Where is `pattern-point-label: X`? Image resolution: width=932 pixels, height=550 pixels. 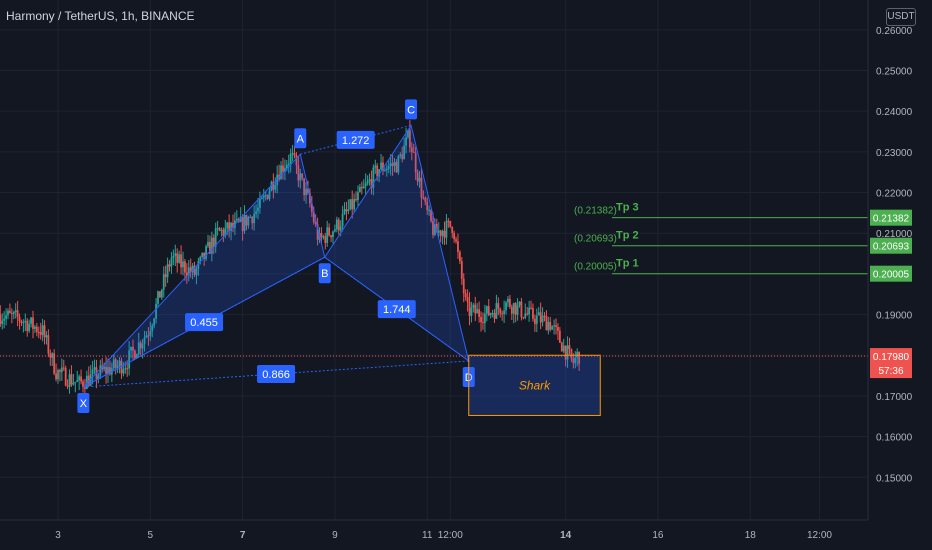
pattern-point-label: X is located at coordinates (84, 404).